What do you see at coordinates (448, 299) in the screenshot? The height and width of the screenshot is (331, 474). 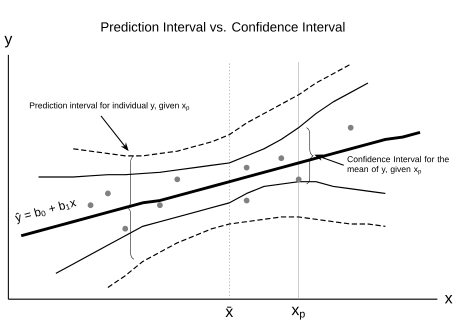 I see `x-axis-title: x` at bounding box center [448, 299].